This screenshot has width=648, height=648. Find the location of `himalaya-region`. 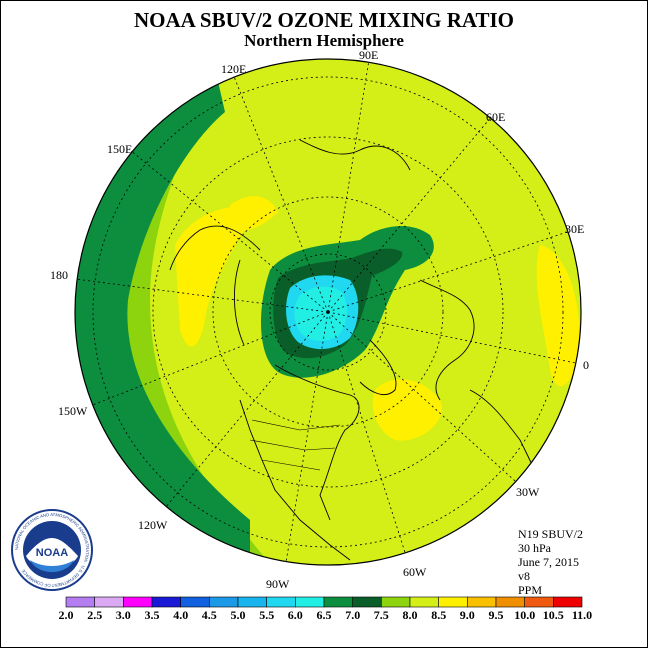

himalaya-region is located at coordinates (355, 155).